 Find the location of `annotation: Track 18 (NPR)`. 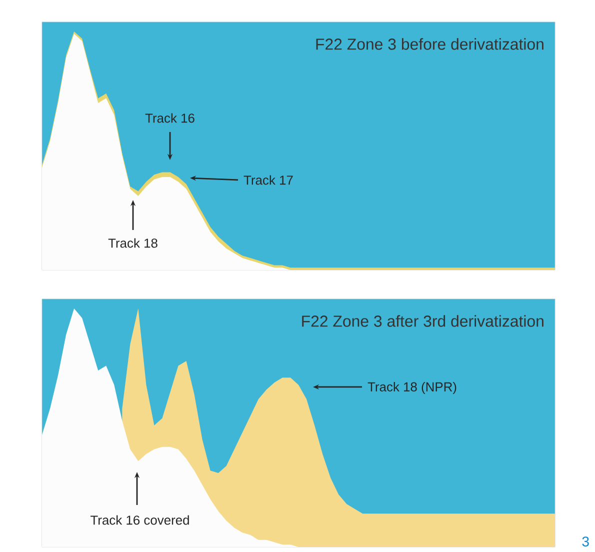

annotation: Track 18 (NPR) is located at coordinates (412, 388).